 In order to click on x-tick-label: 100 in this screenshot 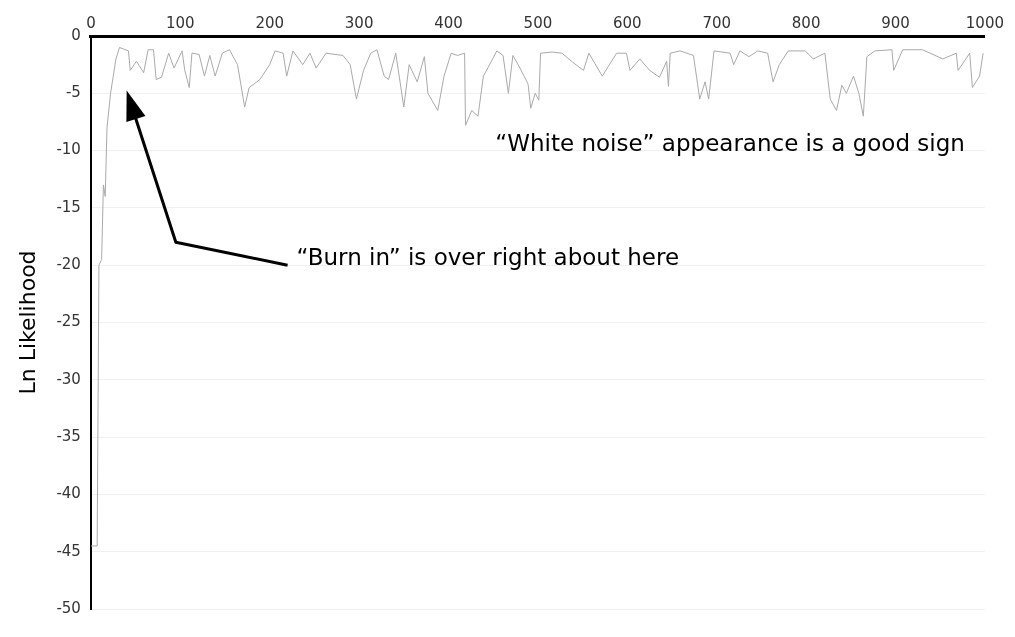, I will do `click(180, 22)`.